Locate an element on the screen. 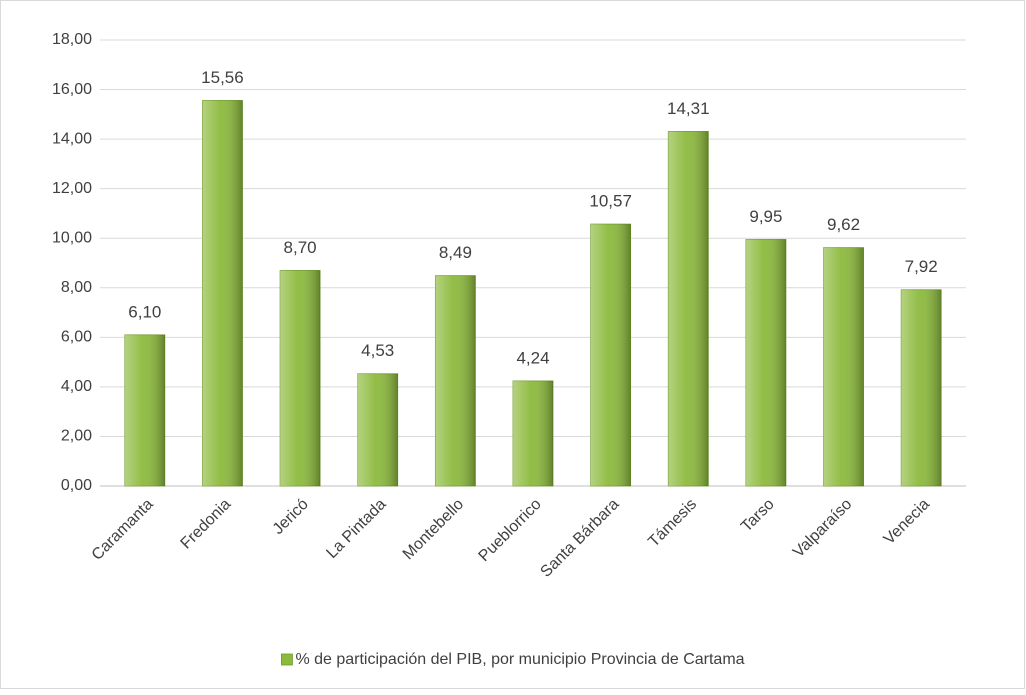 This screenshot has width=1026, height=695. data-label: 6,10 is located at coordinates (144, 311).